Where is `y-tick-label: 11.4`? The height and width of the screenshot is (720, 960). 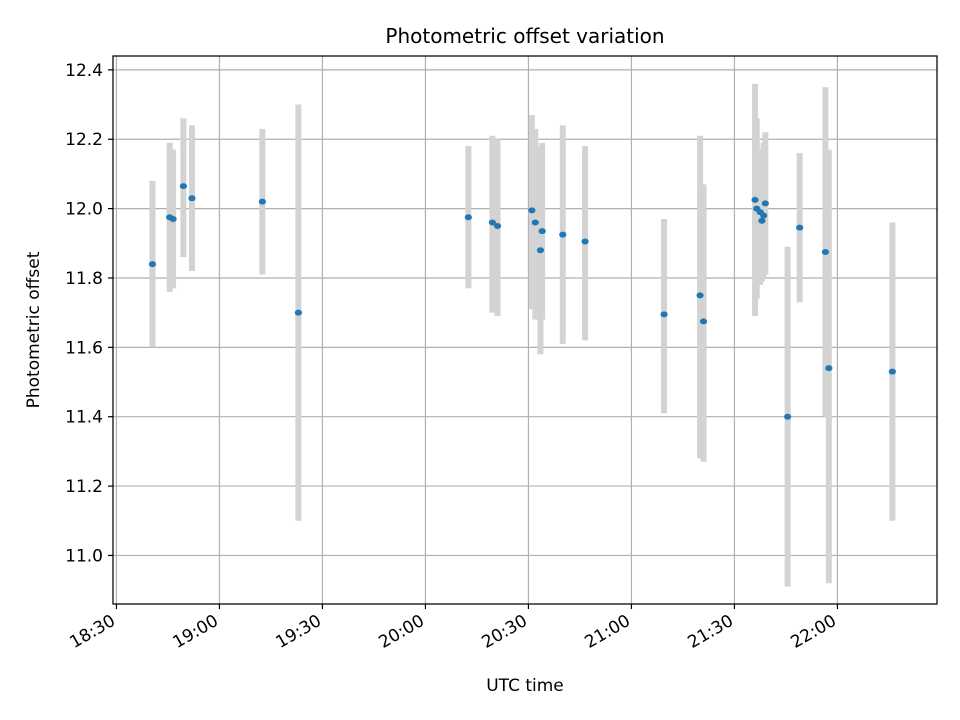
y-tick-label: 11.4 is located at coordinates (84, 418).